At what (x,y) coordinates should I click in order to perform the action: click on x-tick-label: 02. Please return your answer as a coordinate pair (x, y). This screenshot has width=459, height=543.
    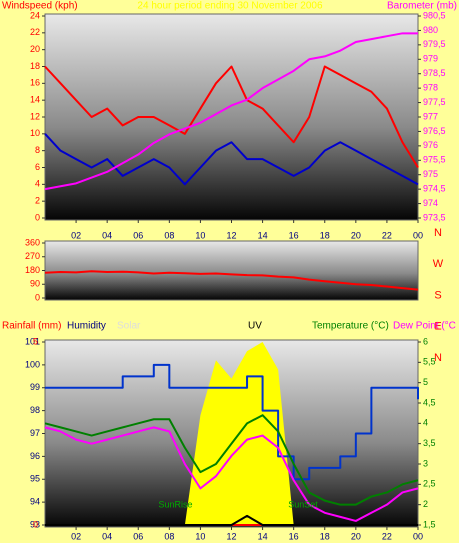
    Looking at the image, I should click on (76, 536).